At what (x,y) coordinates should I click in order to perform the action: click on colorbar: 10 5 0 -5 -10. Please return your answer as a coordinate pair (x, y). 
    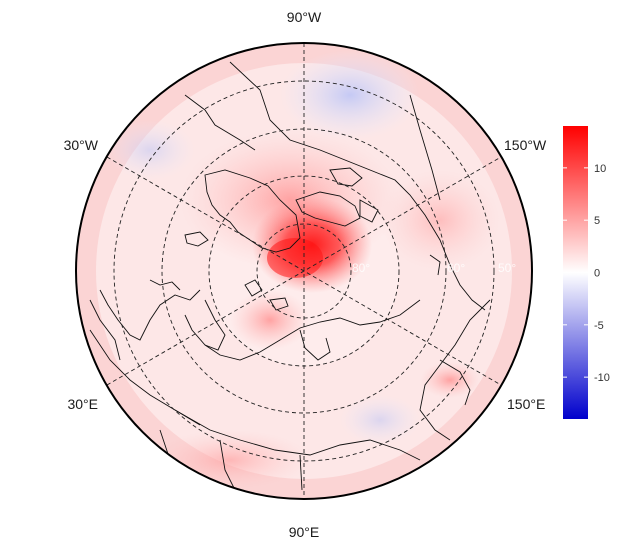
    Looking at the image, I should click on (586, 272).